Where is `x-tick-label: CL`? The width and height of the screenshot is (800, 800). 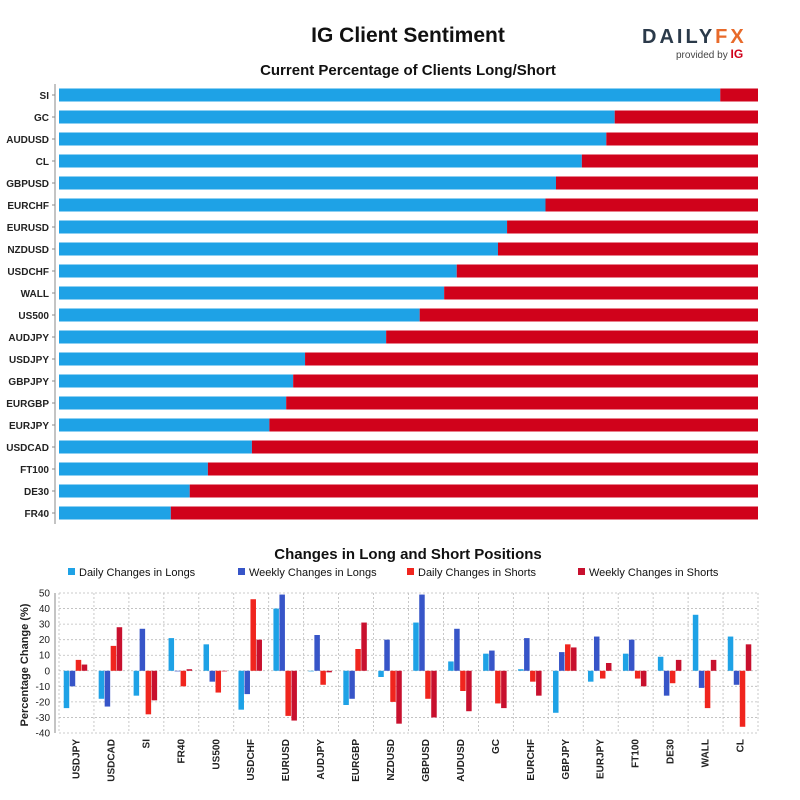
x-tick-label: CL is located at coordinates (741, 745).